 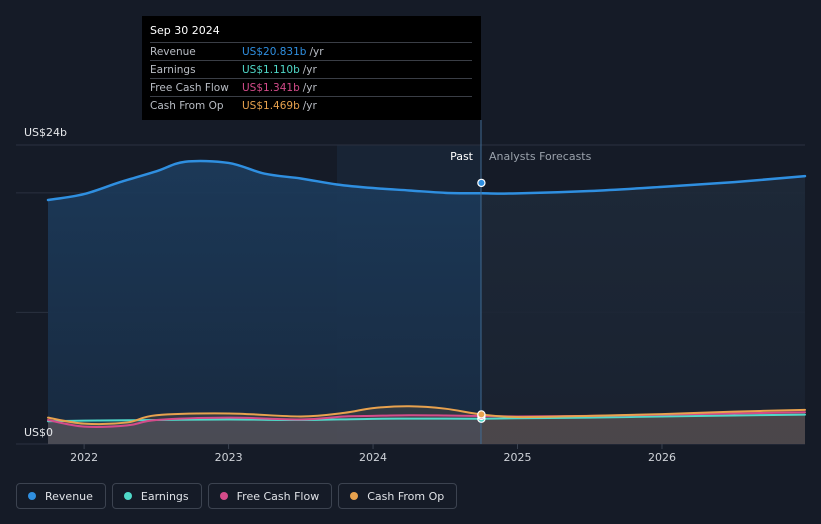 I want to click on tooltip-row-label: Cash From Op, so click(x=187, y=105).